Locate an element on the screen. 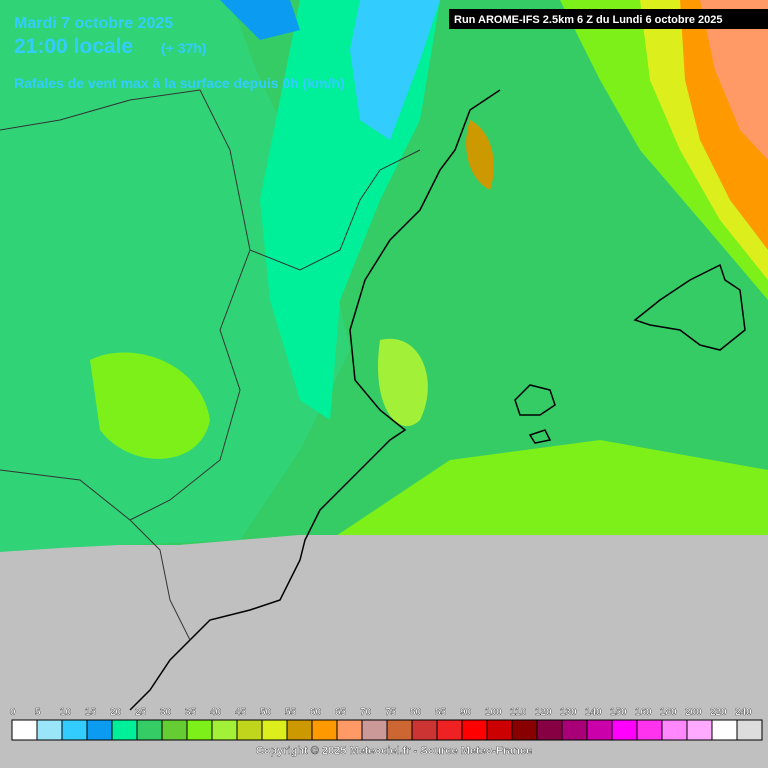  legend-label: 40 is located at coordinates (216, 712).